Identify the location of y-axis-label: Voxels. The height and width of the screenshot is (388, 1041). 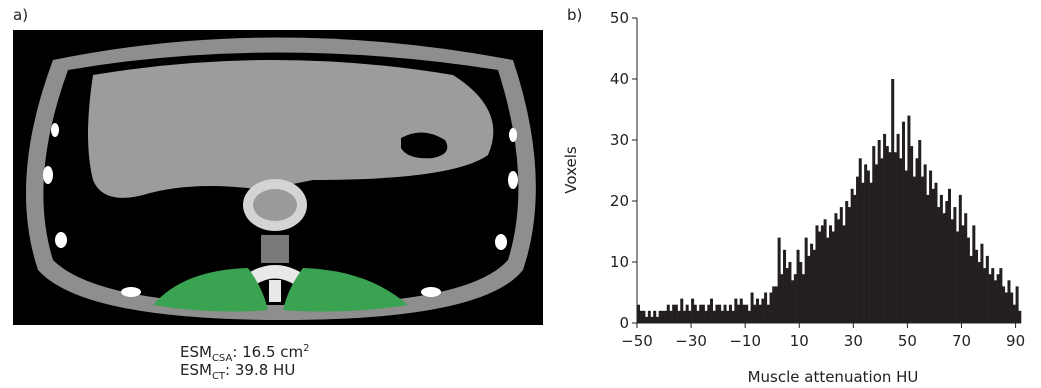
(571, 170).